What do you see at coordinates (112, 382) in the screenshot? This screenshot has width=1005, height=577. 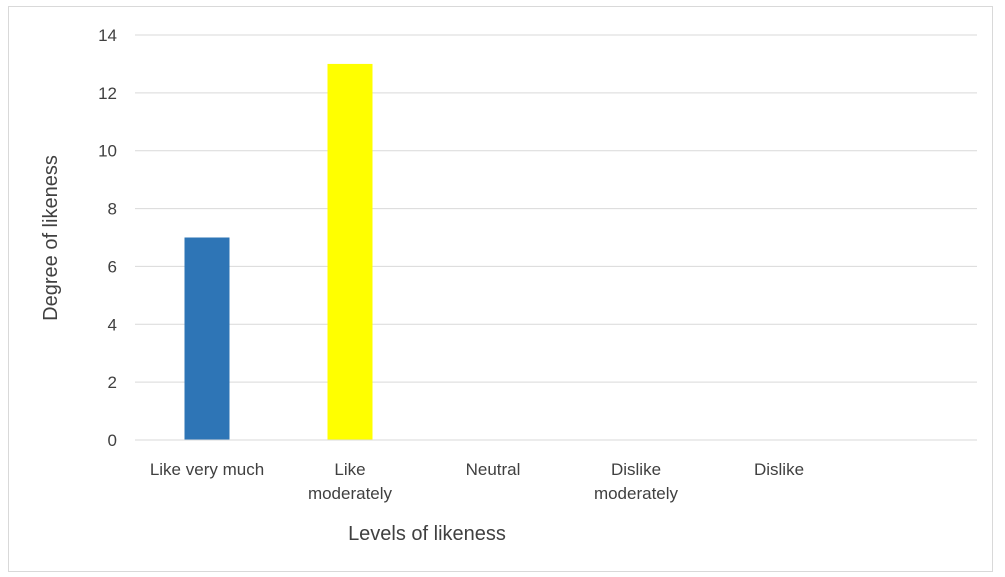 I see `y-tick-label: 2` at bounding box center [112, 382].